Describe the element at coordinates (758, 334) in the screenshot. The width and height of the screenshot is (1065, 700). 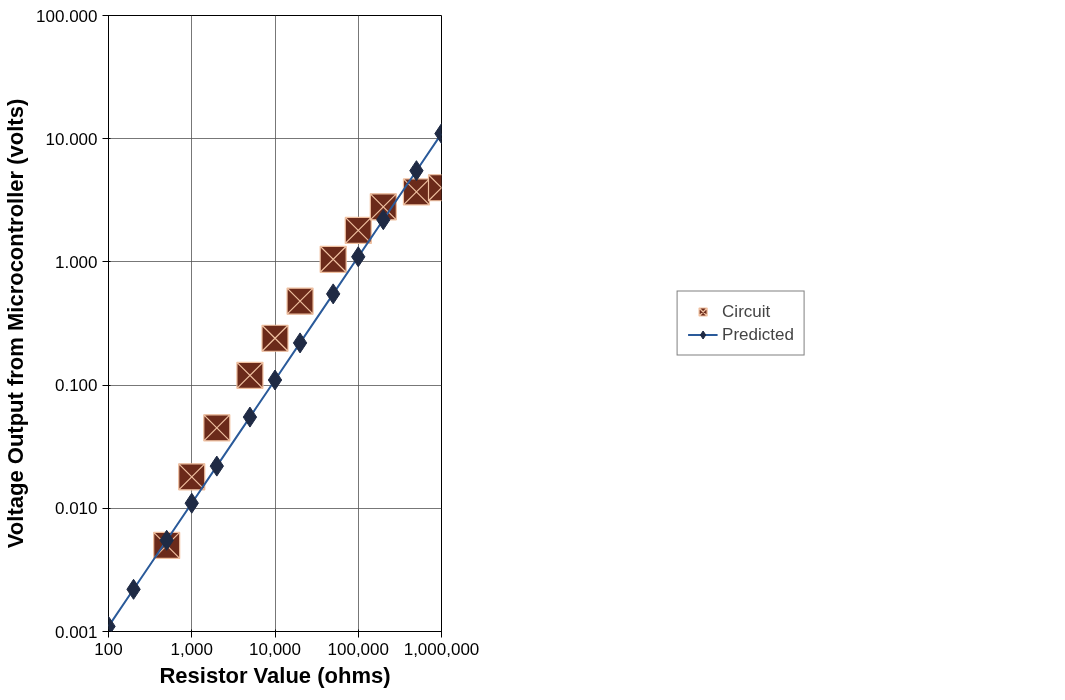
I see `legend-label: Predicted` at that location.